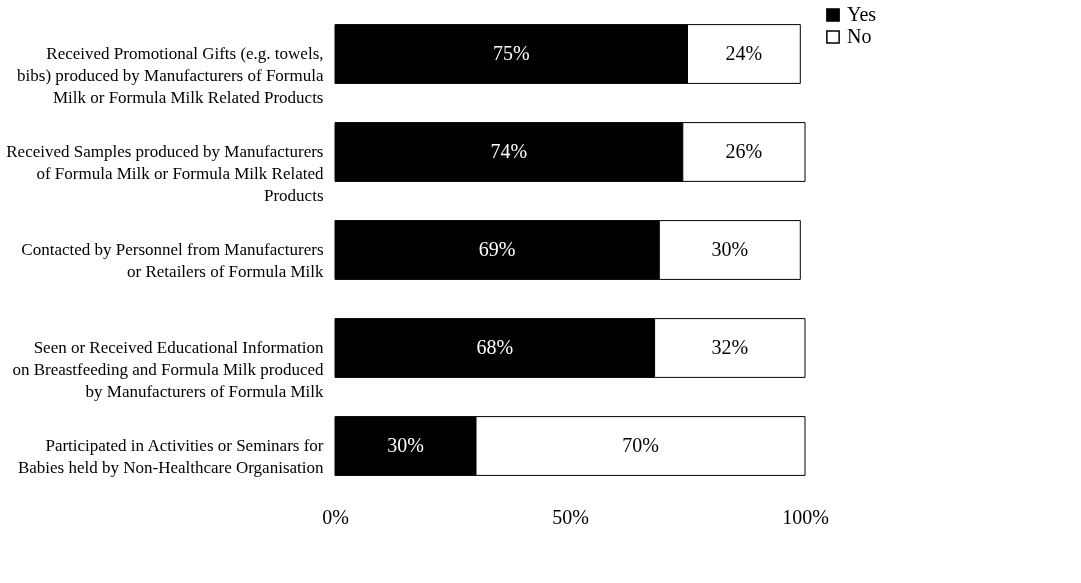 The width and height of the screenshot is (1081, 583). I want to click on x-tick-label: 0%, so click(335, 516).